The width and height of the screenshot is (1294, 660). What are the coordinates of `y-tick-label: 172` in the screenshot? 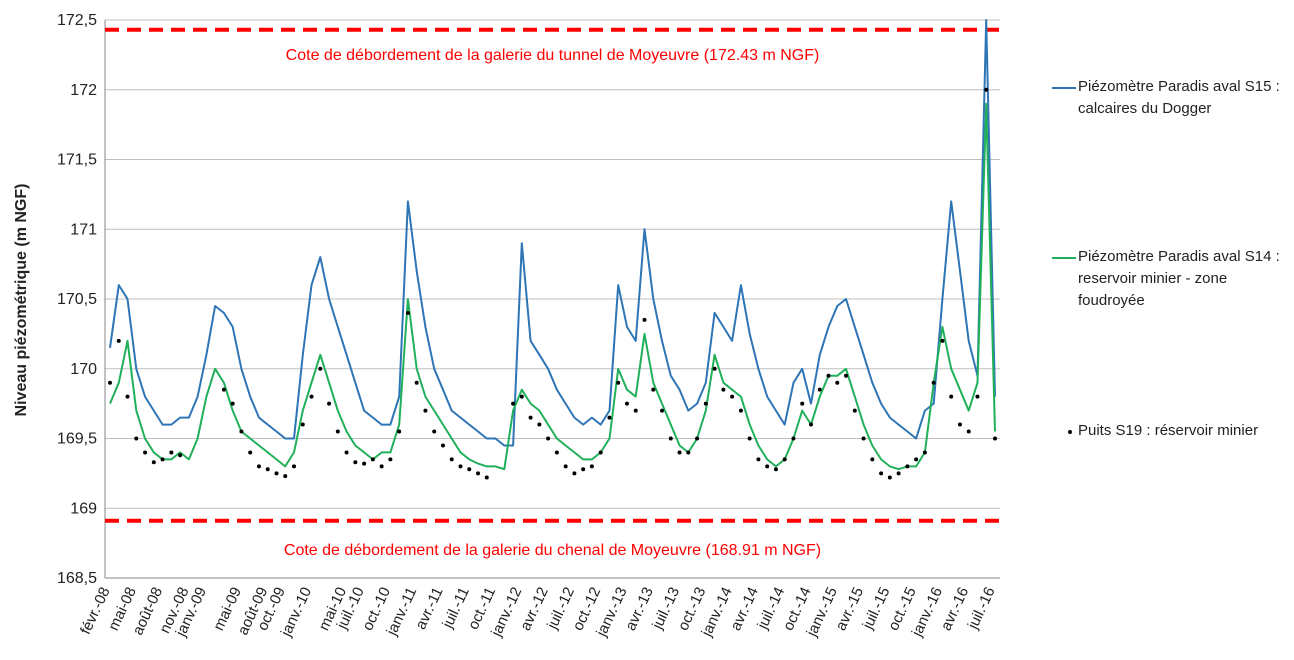 It's located at (83, 90).